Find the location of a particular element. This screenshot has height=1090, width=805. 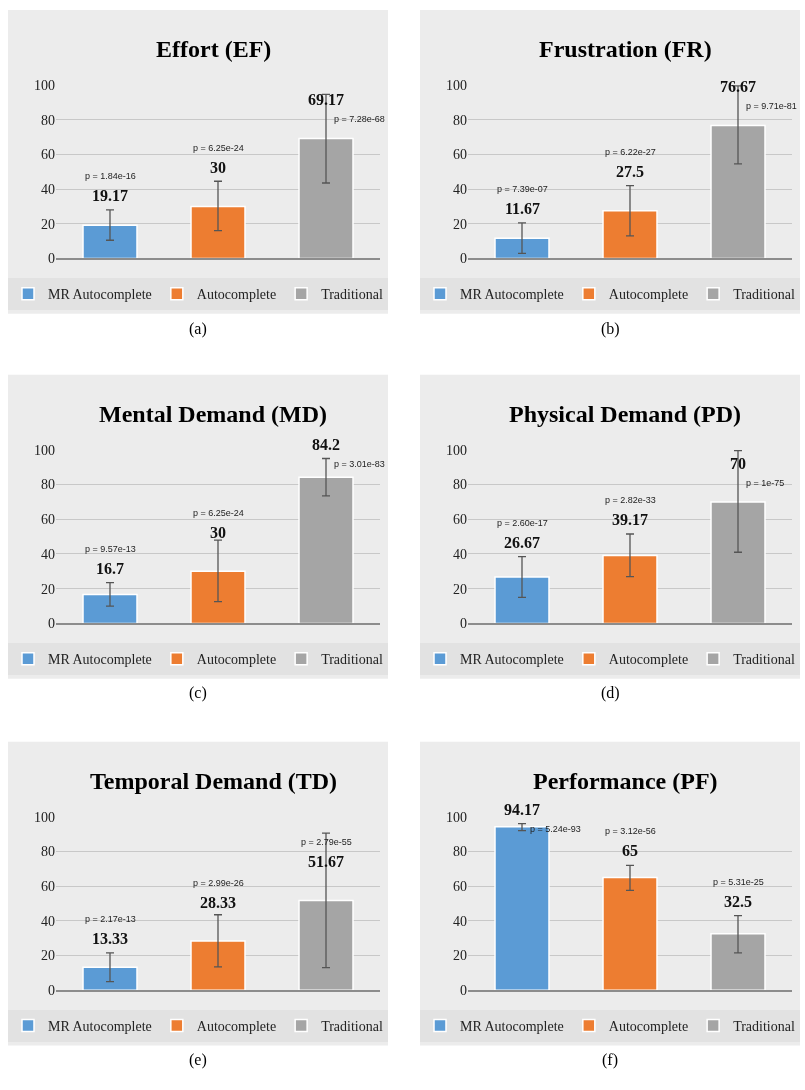

chart-title: Performance (PF) is located at coordinates (625, 781).